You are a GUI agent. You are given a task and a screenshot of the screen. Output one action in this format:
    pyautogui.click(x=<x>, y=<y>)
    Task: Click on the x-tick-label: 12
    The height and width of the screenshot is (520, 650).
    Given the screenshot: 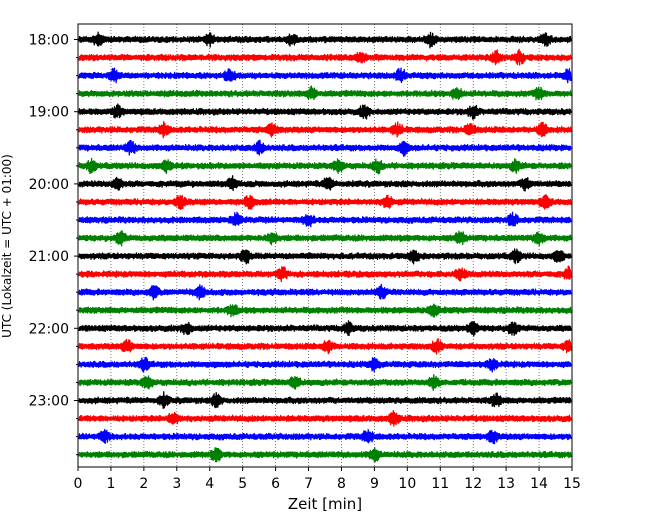 What is the action you would take?
    pyautogui.click(x=473, y=484)
    